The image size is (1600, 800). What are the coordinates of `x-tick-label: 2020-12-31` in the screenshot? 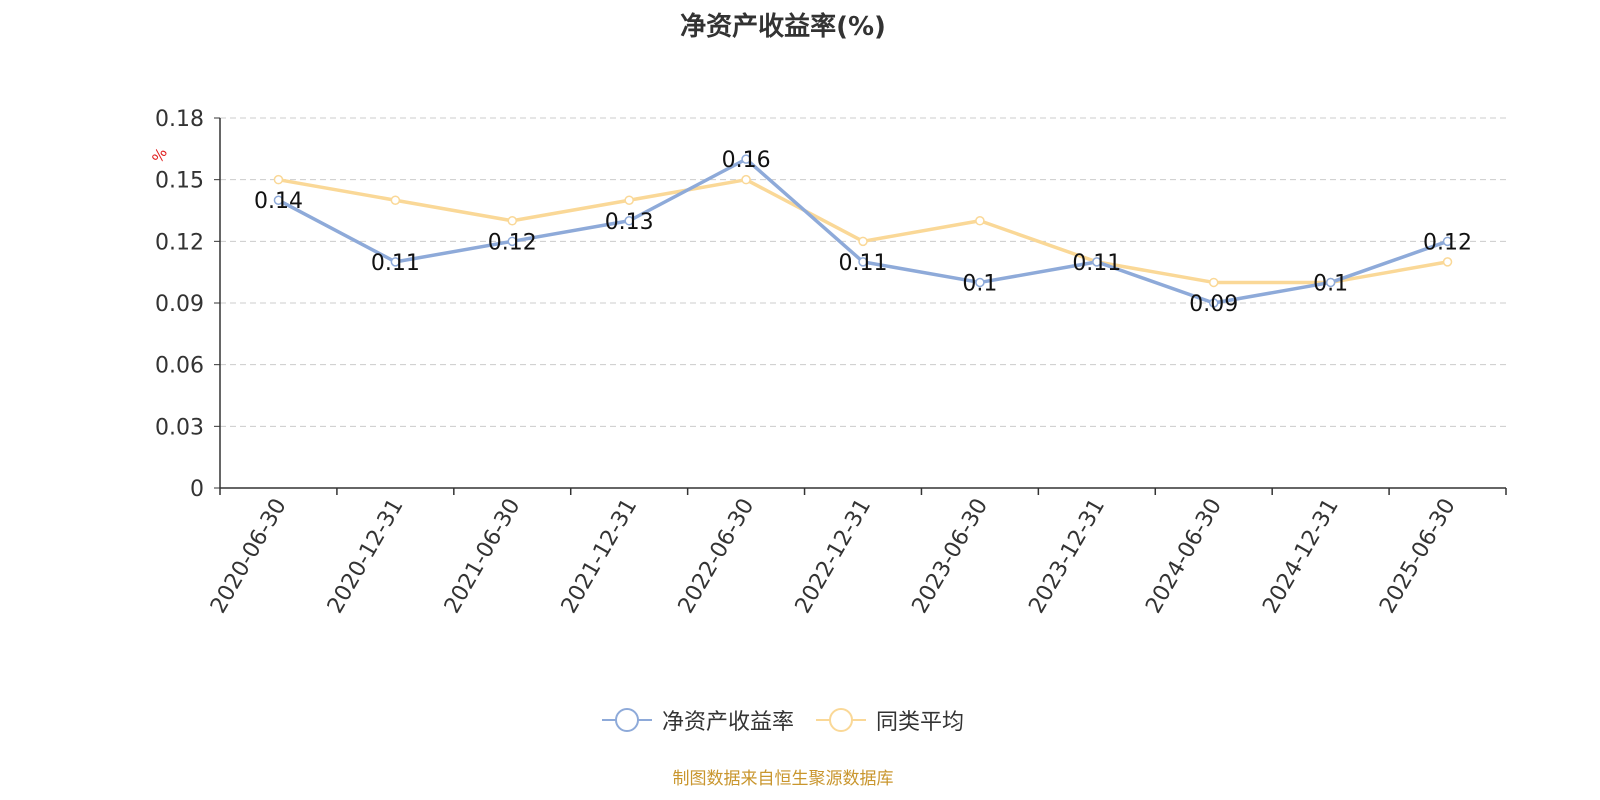 It's located at (366, 556).